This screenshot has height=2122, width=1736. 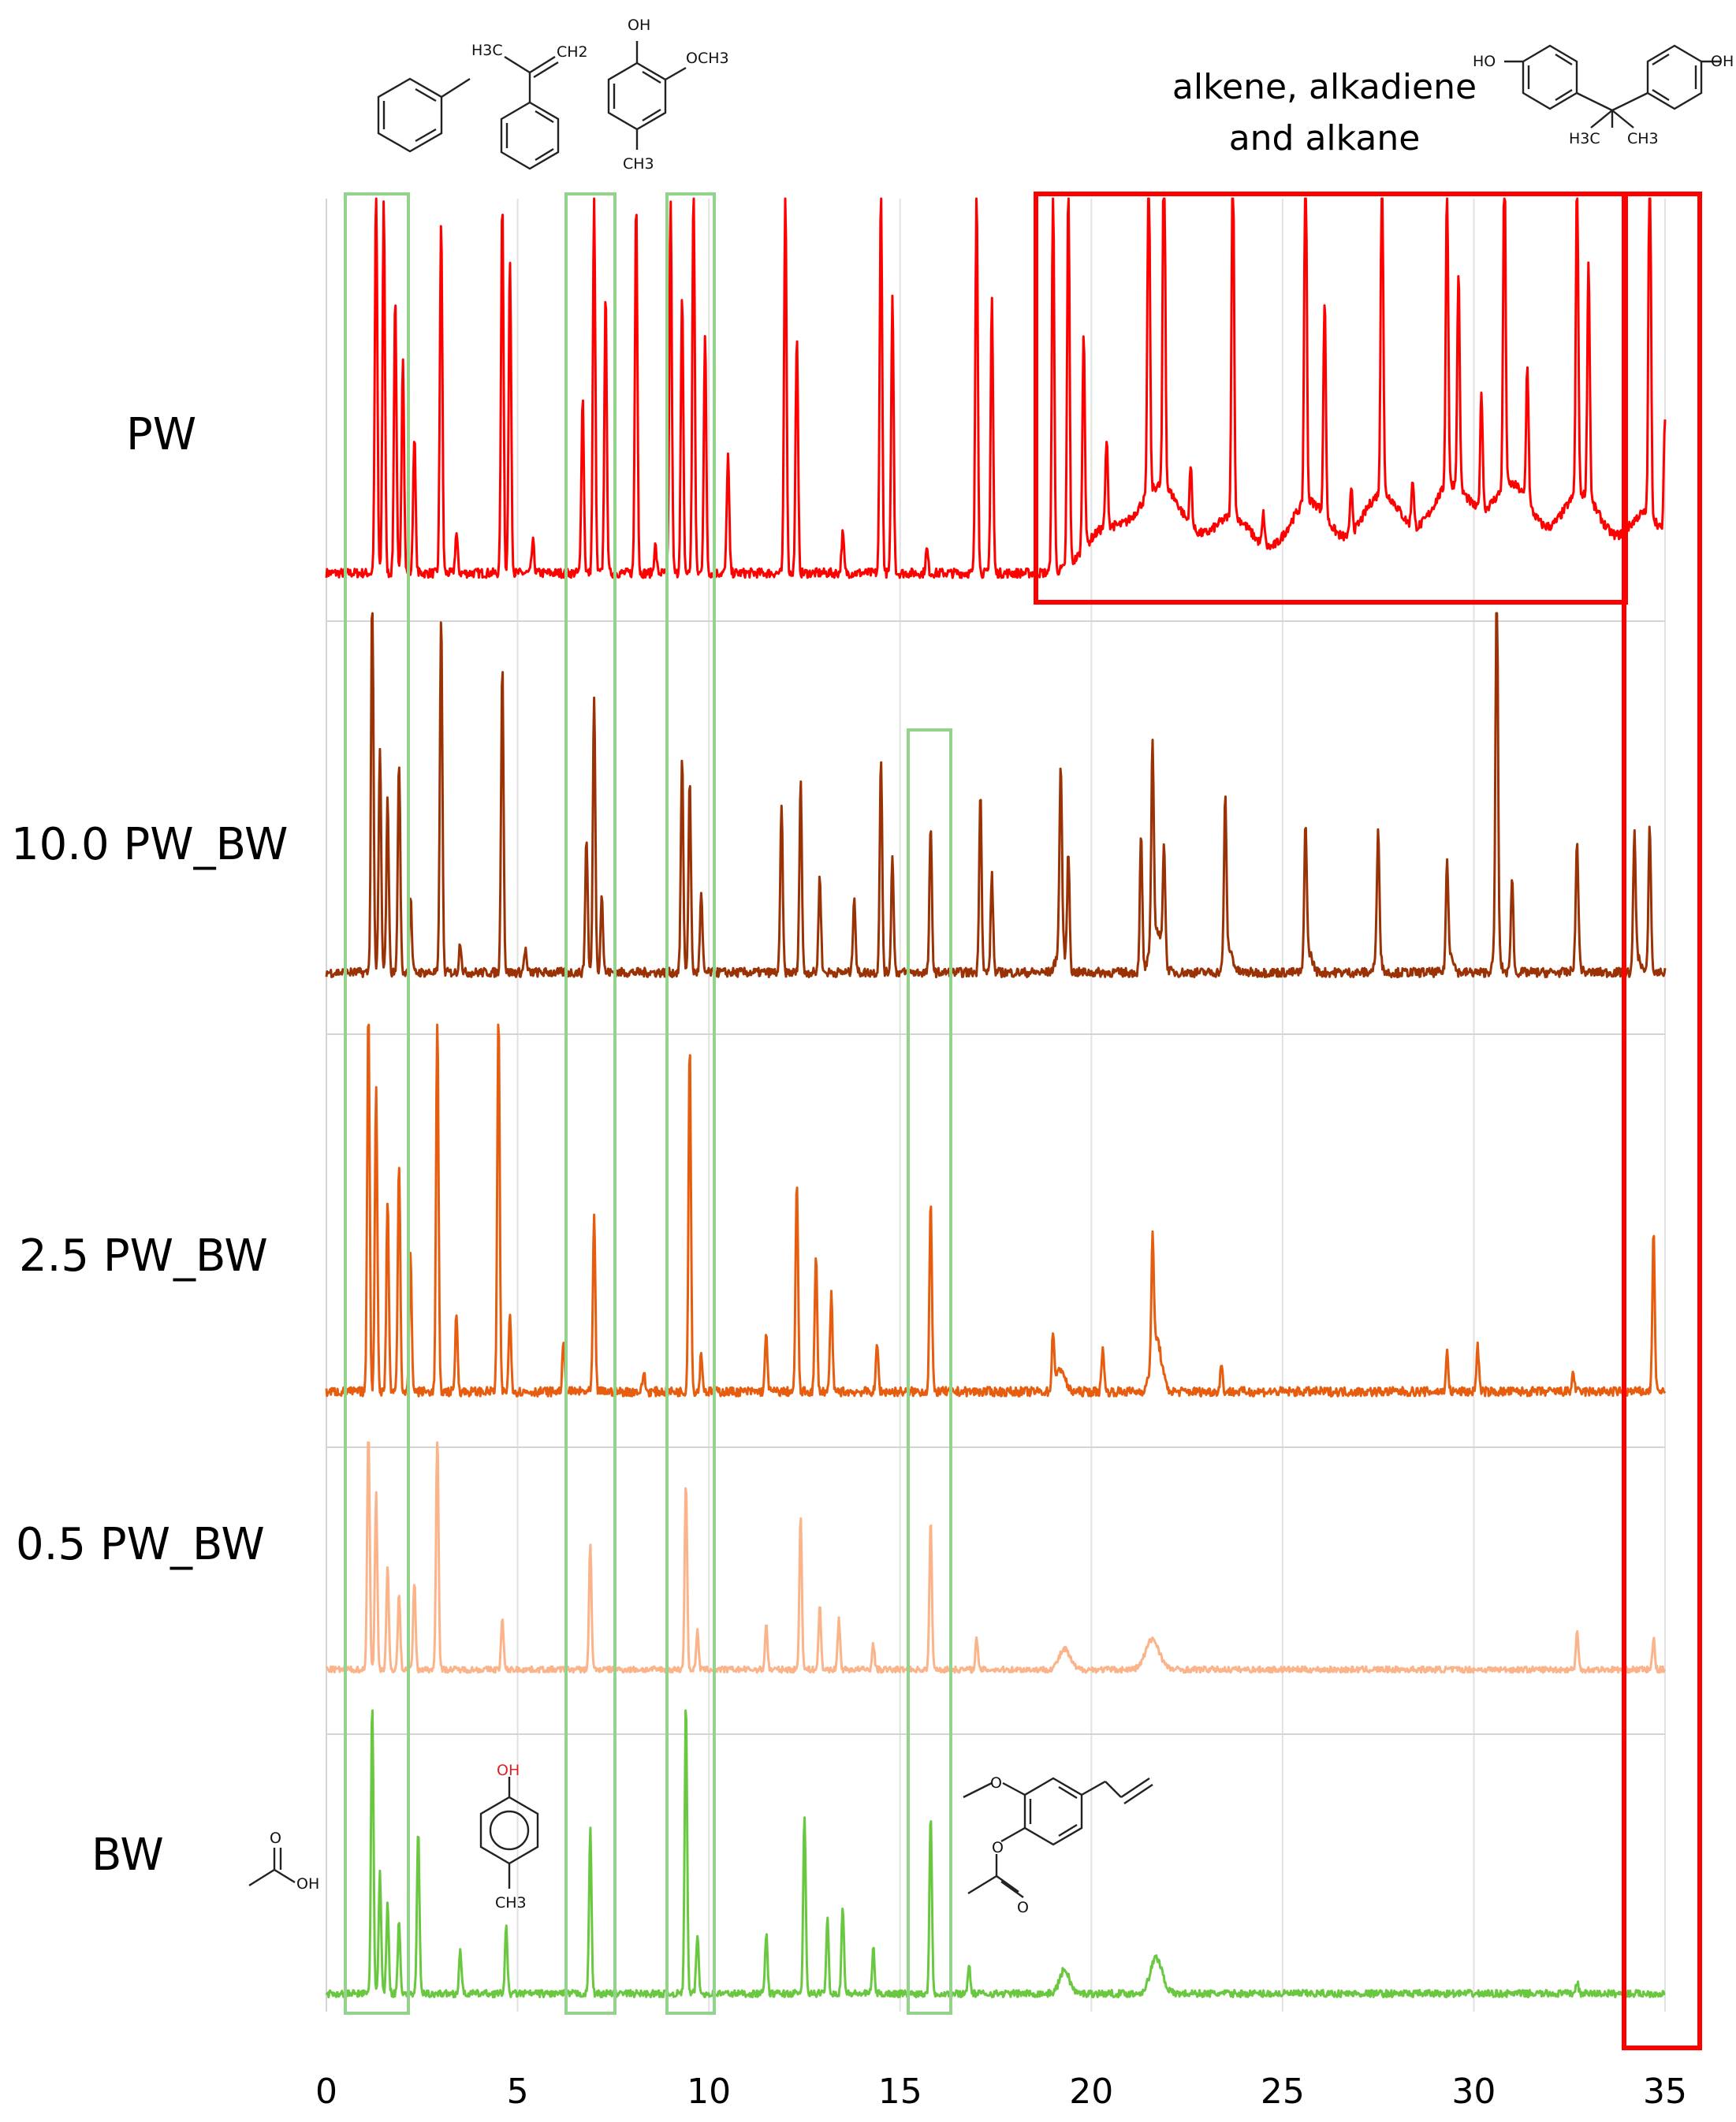 What do you see at coordinates (996, 795) in the screenshot?
I see `series-line-10-0-pw-bw` at bounding box center [996, 795].